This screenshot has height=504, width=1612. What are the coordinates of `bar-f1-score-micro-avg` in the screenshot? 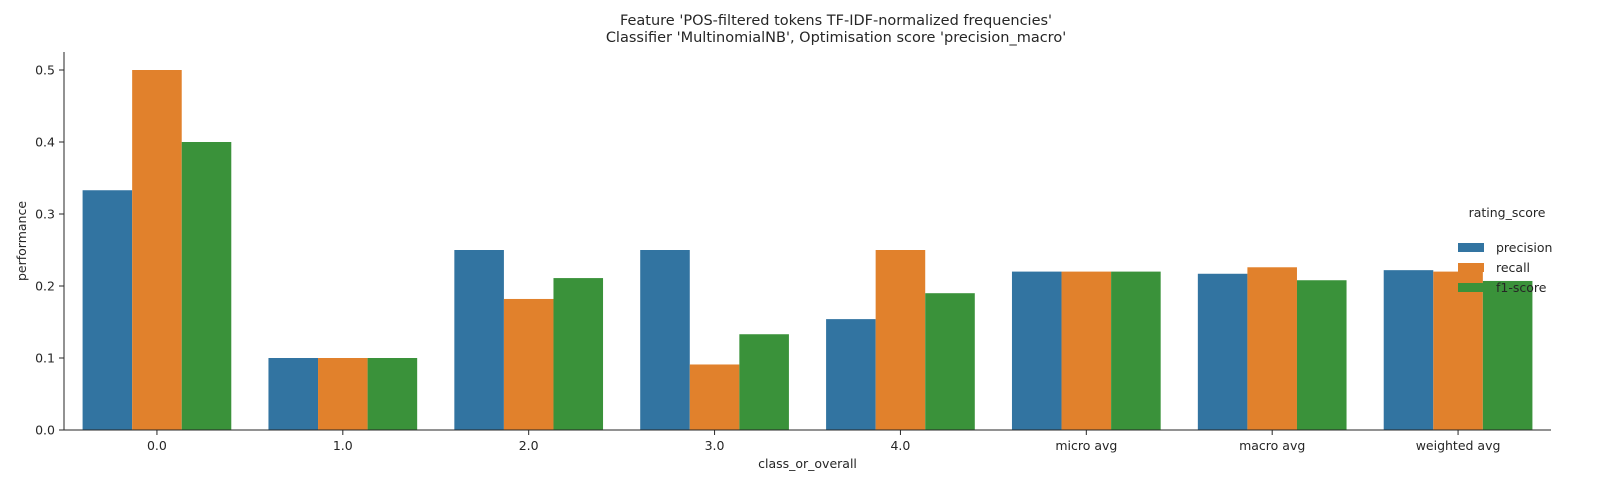 It's located at (1136, 350).